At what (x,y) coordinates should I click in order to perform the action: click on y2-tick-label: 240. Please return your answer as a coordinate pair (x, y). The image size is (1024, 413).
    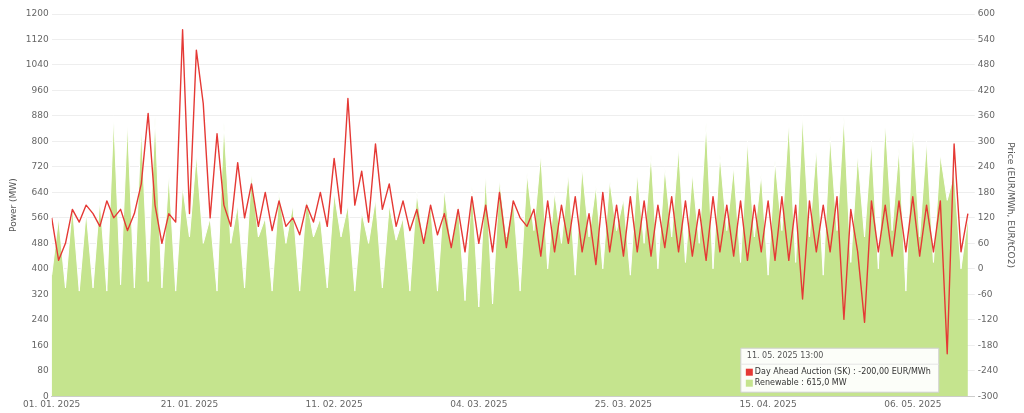
    Looking at the image, I should click on (986, 166).